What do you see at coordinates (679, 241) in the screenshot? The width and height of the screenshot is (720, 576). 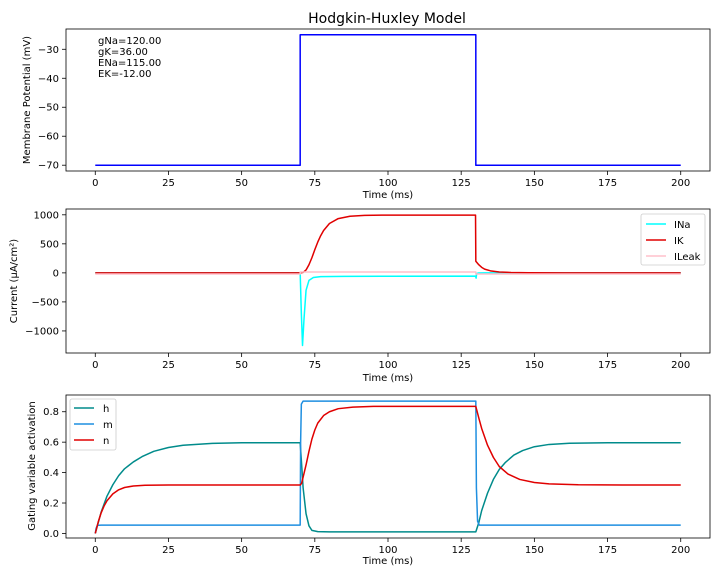 I see `legend-label-ik: IK` at bounding box center [679, 241].